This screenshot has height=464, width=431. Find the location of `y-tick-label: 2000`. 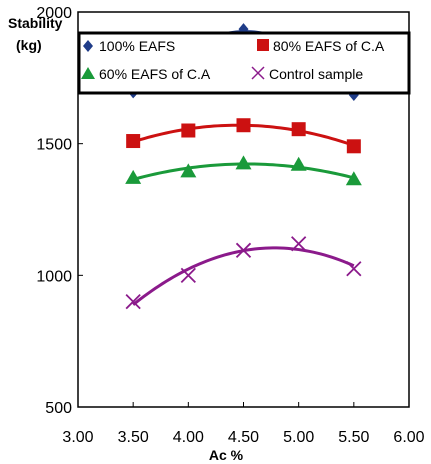

y-tick-label: 2000 is located at coordinates (54, 13).